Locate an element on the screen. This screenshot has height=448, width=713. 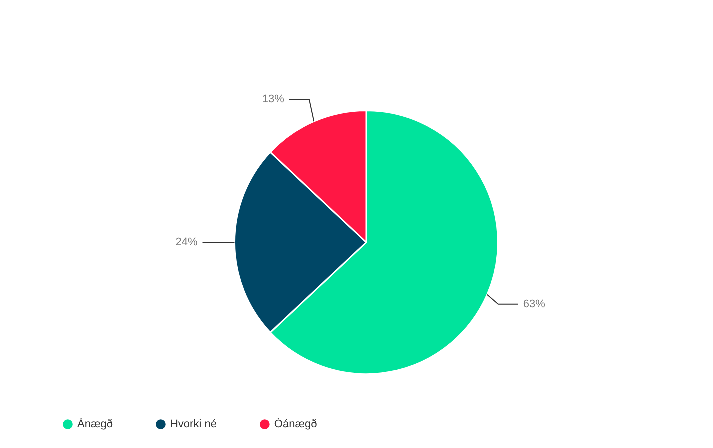
data-label: 13% is located at coordinates (273, 100).